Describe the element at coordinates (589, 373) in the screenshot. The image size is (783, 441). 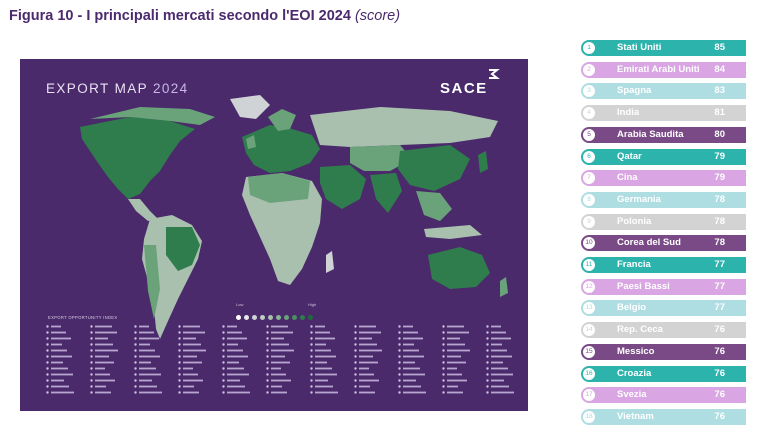
I see `rank-number: 16` at that location.